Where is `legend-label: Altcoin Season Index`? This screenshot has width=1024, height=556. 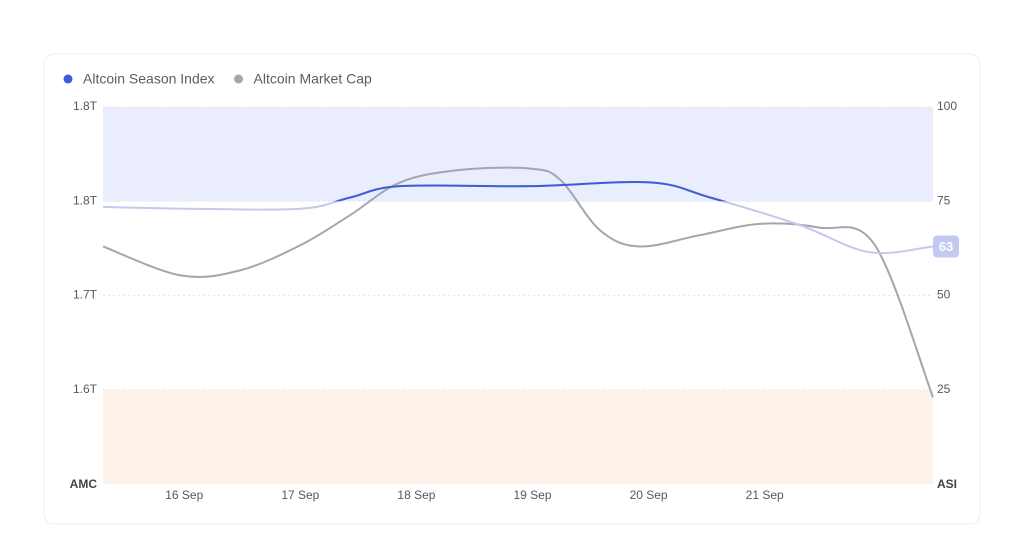 legend-label: Altcoin Season Index is located at coordinates (149, 79).